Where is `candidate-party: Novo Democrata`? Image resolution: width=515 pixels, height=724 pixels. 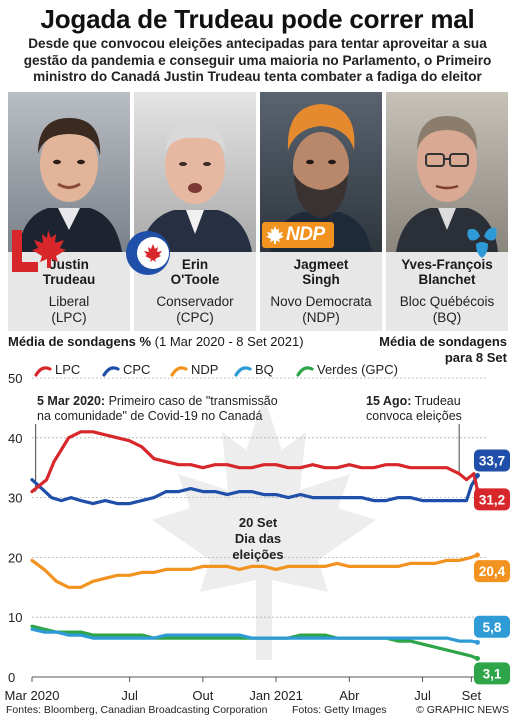
candidate-party: Novo Democrata is located at coordinates (321, 301).